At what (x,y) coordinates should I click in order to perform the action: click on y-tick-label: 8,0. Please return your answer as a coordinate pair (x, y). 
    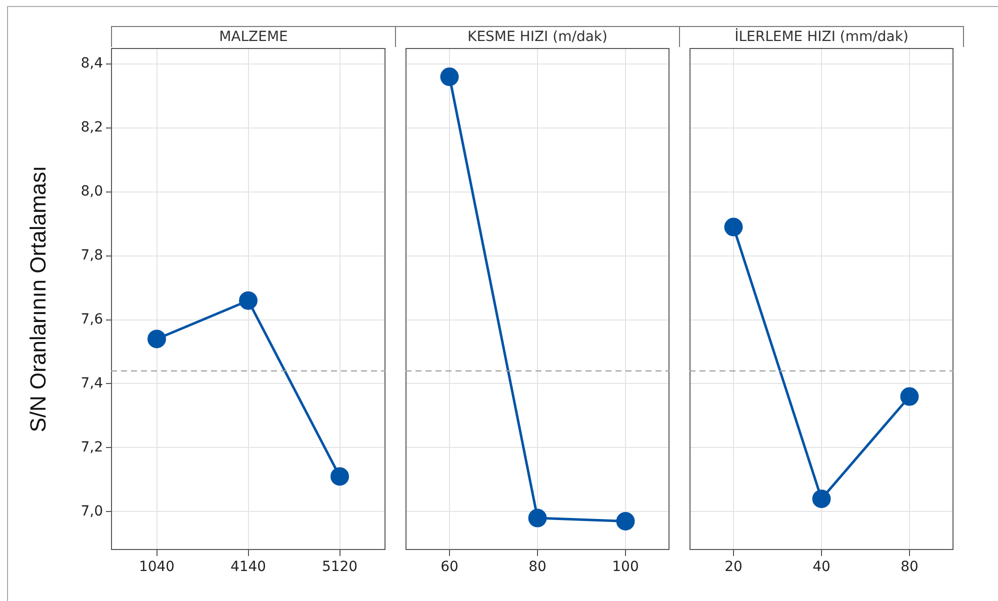
    Looking at the image, I should click on (91, 192).